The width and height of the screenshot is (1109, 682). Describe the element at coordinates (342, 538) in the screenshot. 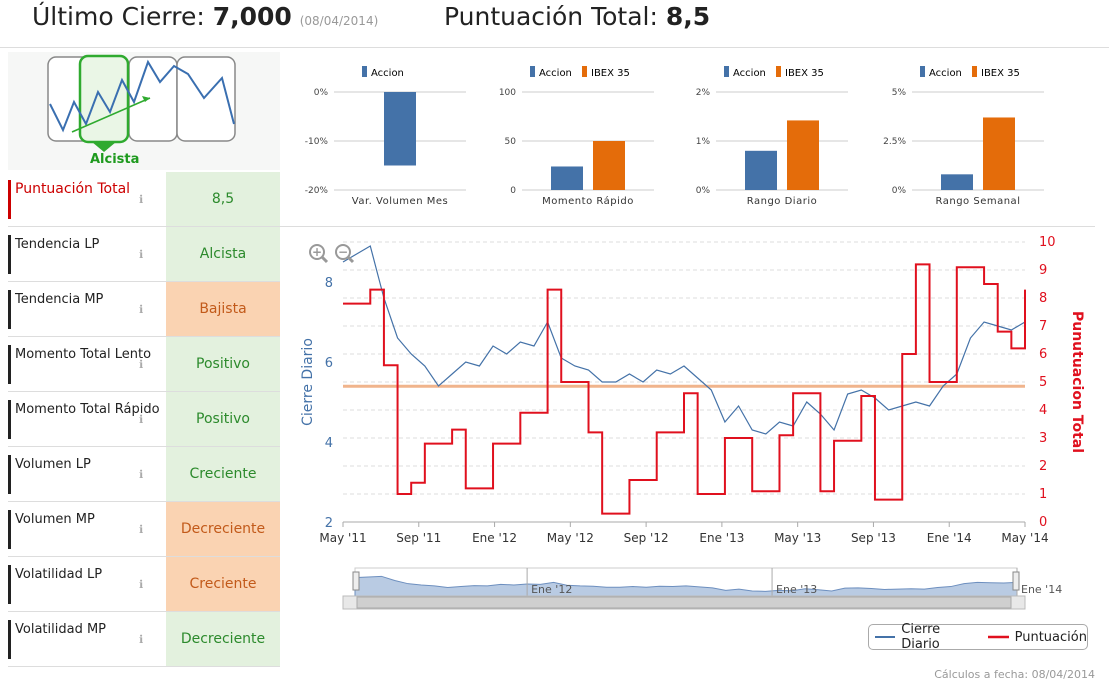

I see `x-tick-label: May '11` at that location.